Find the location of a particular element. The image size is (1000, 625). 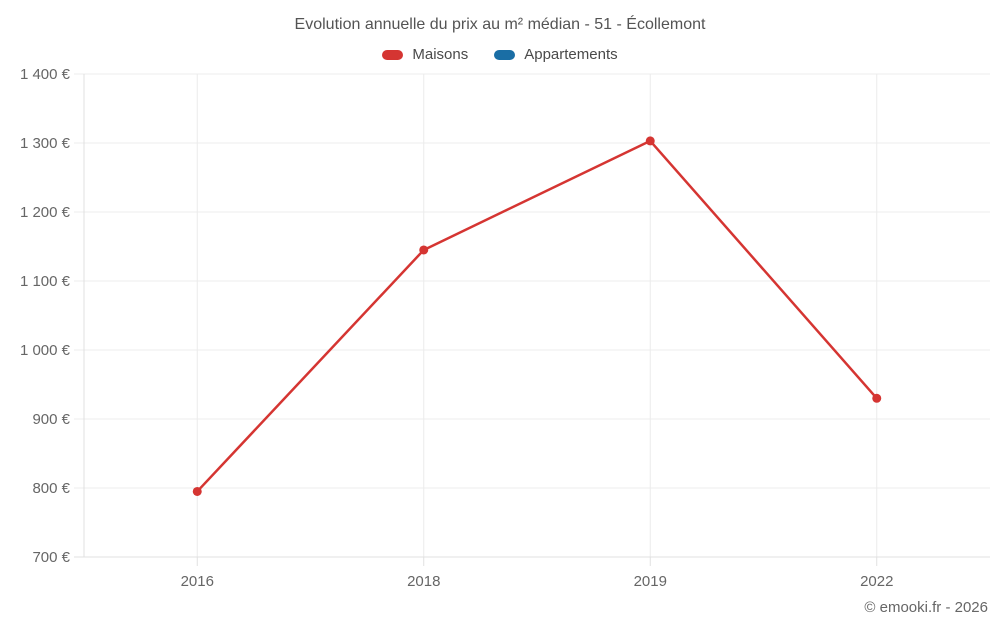

y-tick-label: 900 € is located at coordinates (51, 419).